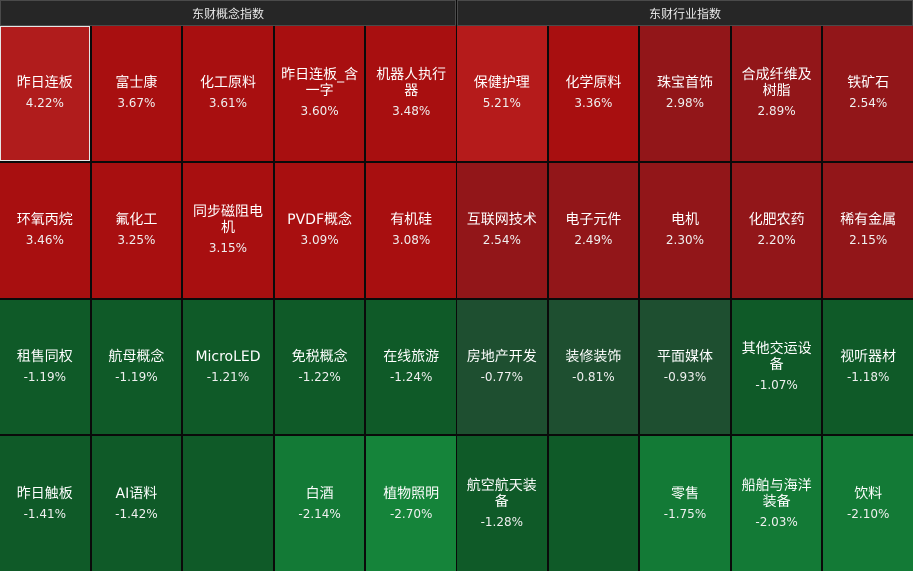  Describe the element at coordinates (45, 93) in the screenshot. I see `heatmap-tile: 昨日连板 4.22%` at that location.